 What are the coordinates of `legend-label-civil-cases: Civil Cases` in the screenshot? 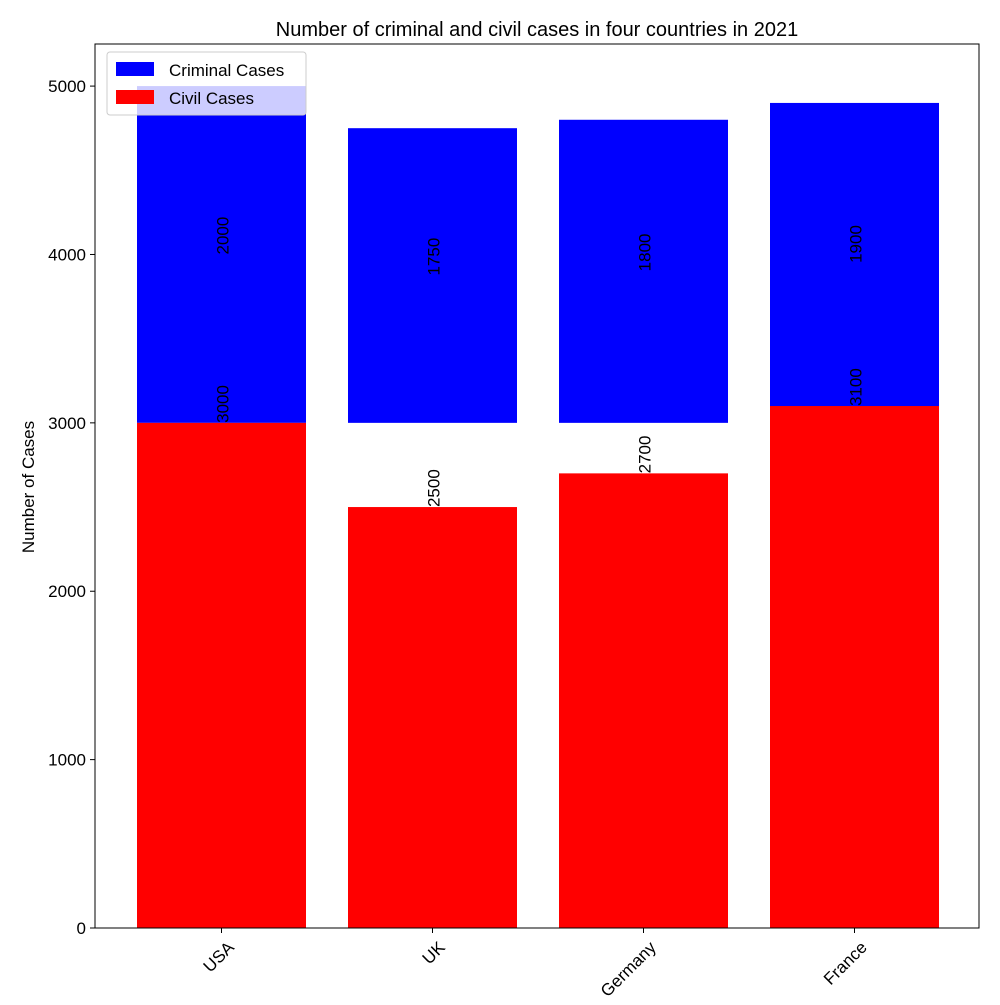 It's located at (211, 98).